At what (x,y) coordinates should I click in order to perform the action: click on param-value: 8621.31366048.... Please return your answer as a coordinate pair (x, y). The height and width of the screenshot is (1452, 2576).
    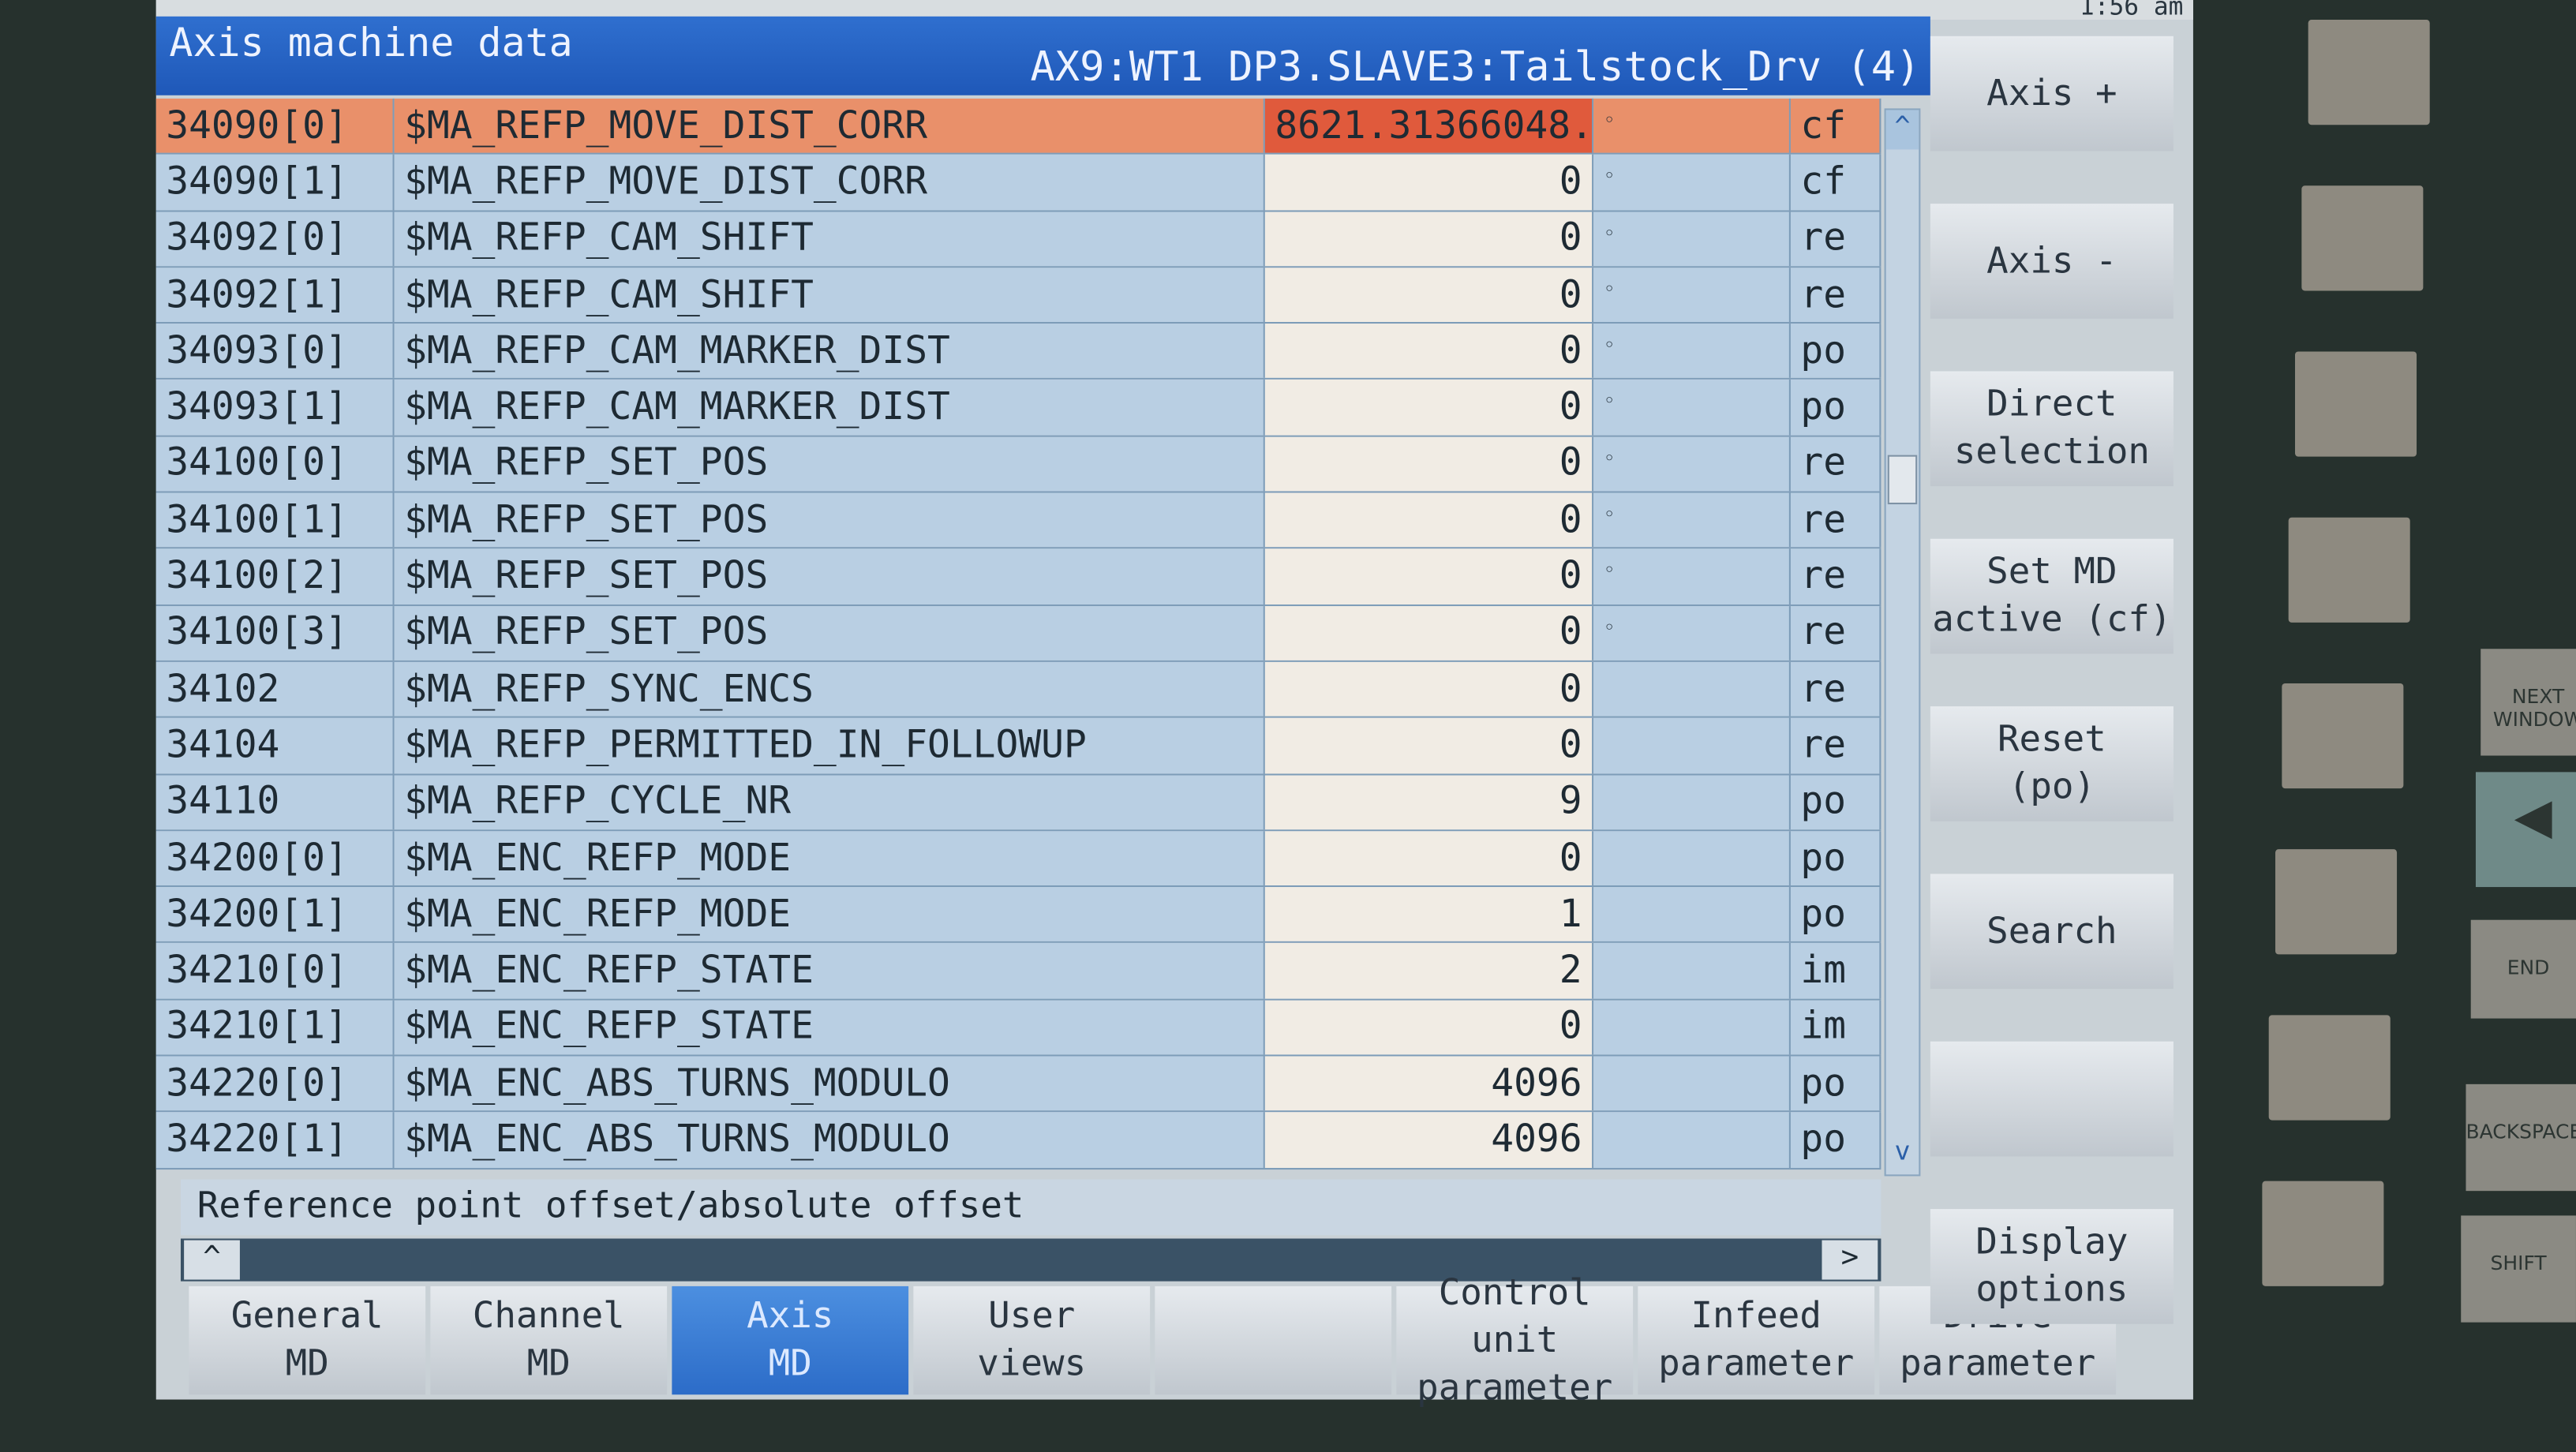
    Looking at the image, I should click on (1429, 126).